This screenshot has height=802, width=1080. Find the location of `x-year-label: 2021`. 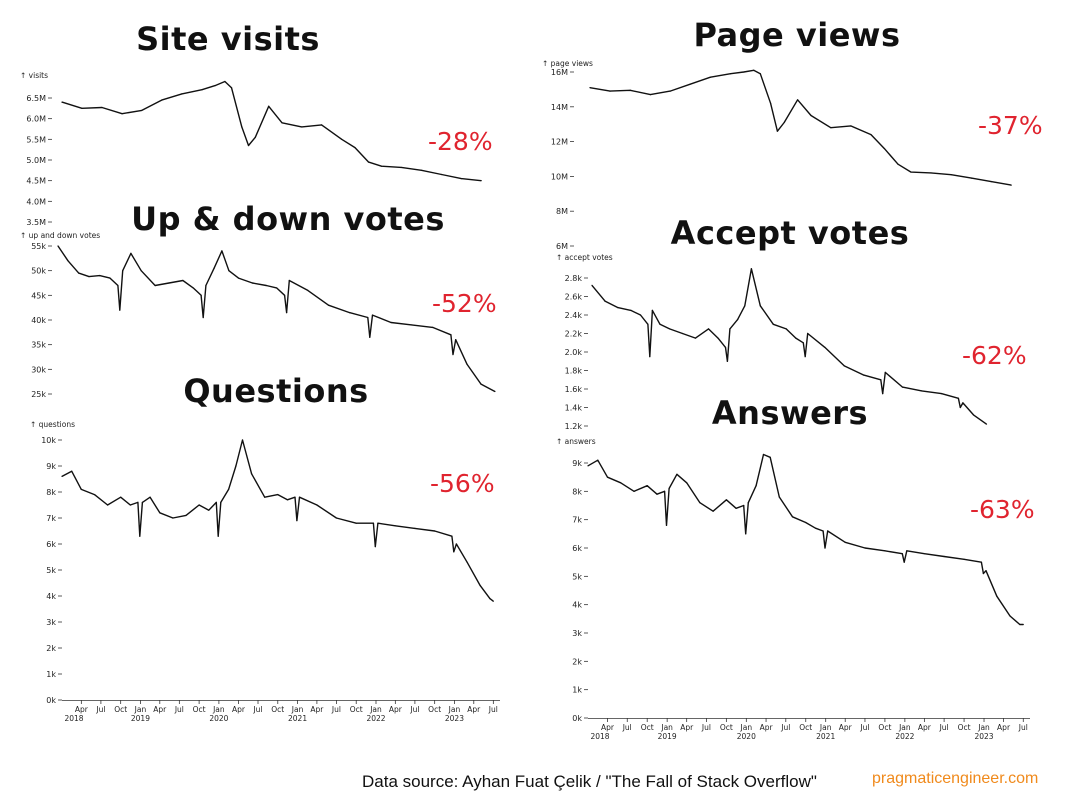

x-year-label: 2021 is located at coordinates (825, 736).